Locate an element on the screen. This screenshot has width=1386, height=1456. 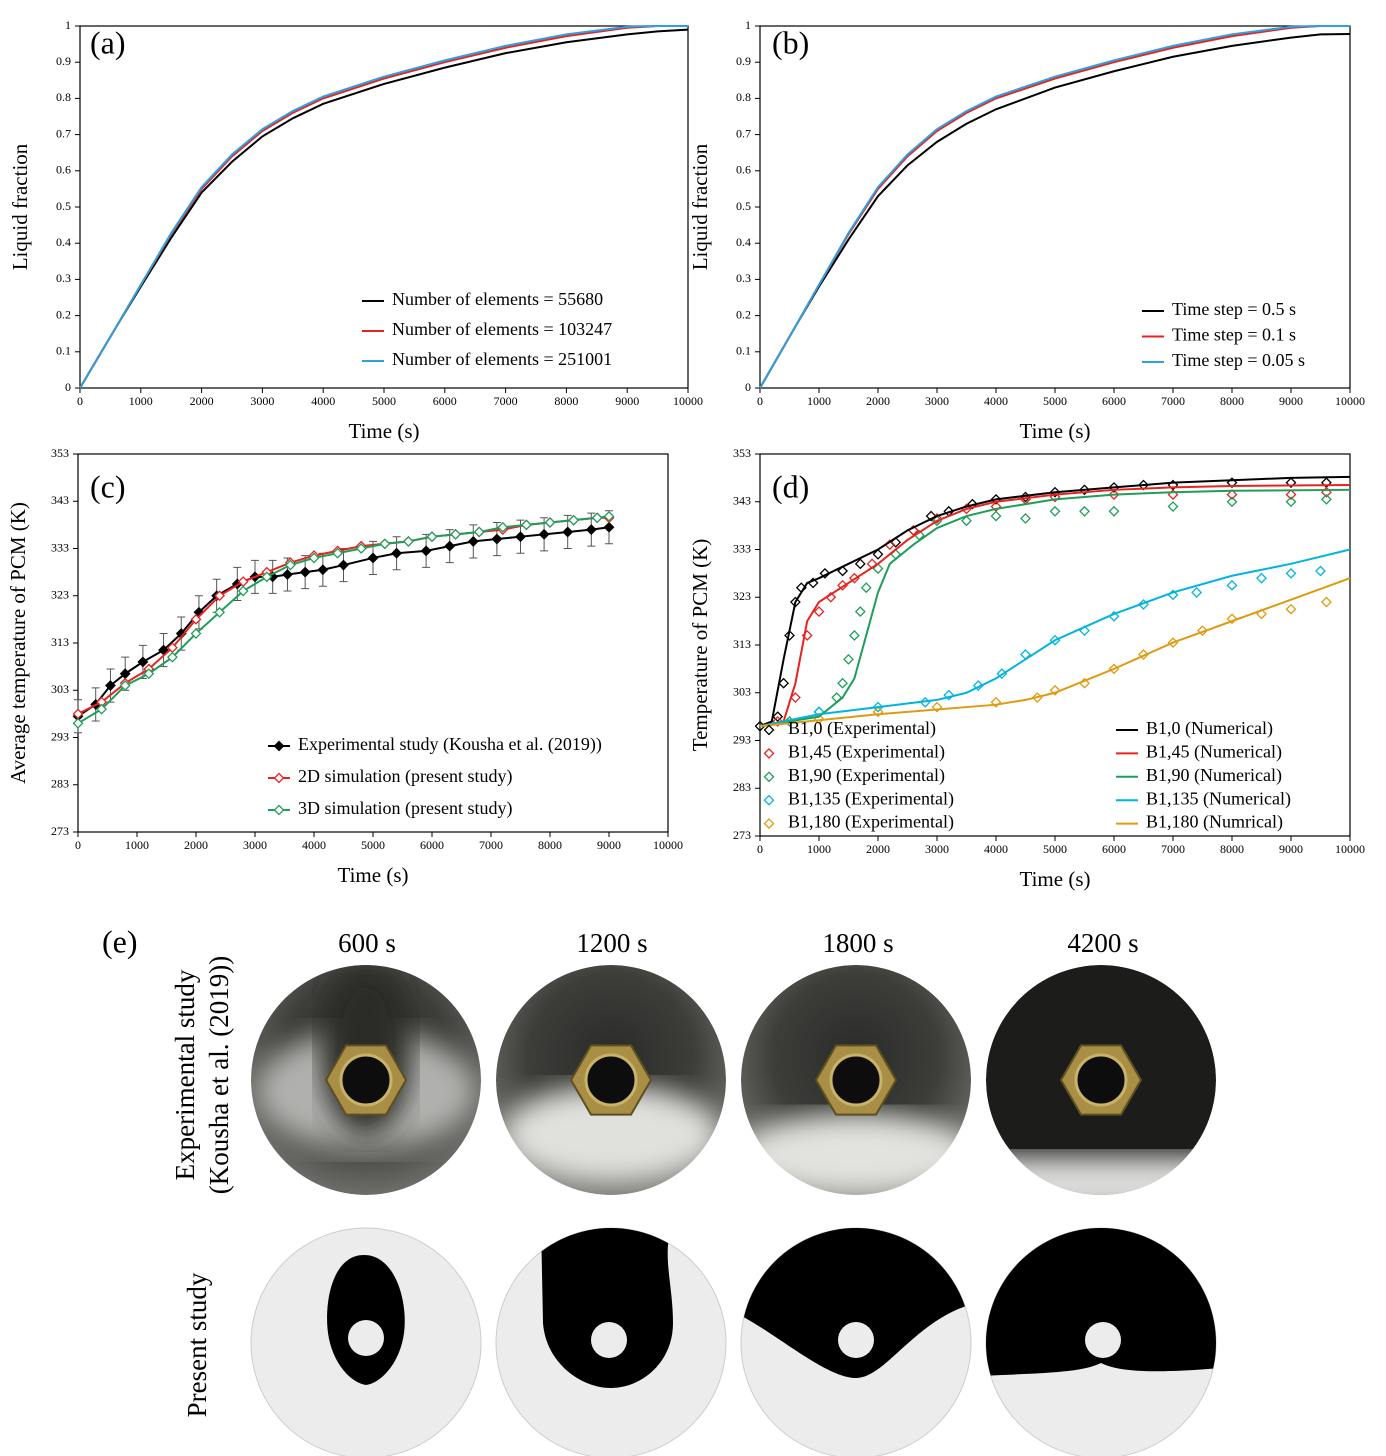
y-tick-label: 293 is located at coordinates (60, 736).